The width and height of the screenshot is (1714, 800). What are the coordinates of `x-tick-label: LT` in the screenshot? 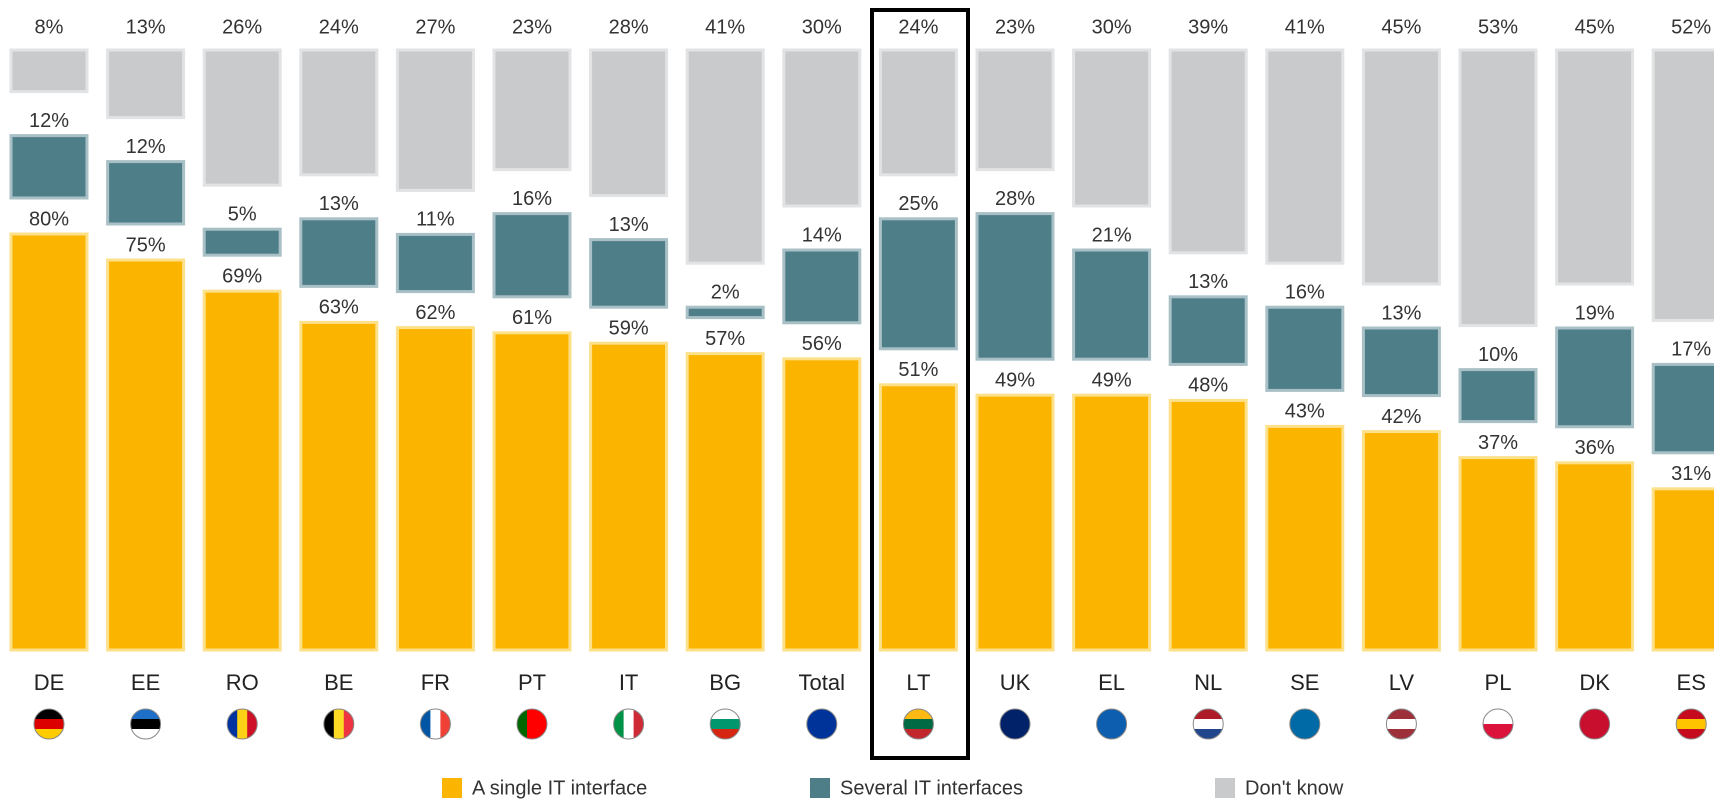 It's located at (918, 682).